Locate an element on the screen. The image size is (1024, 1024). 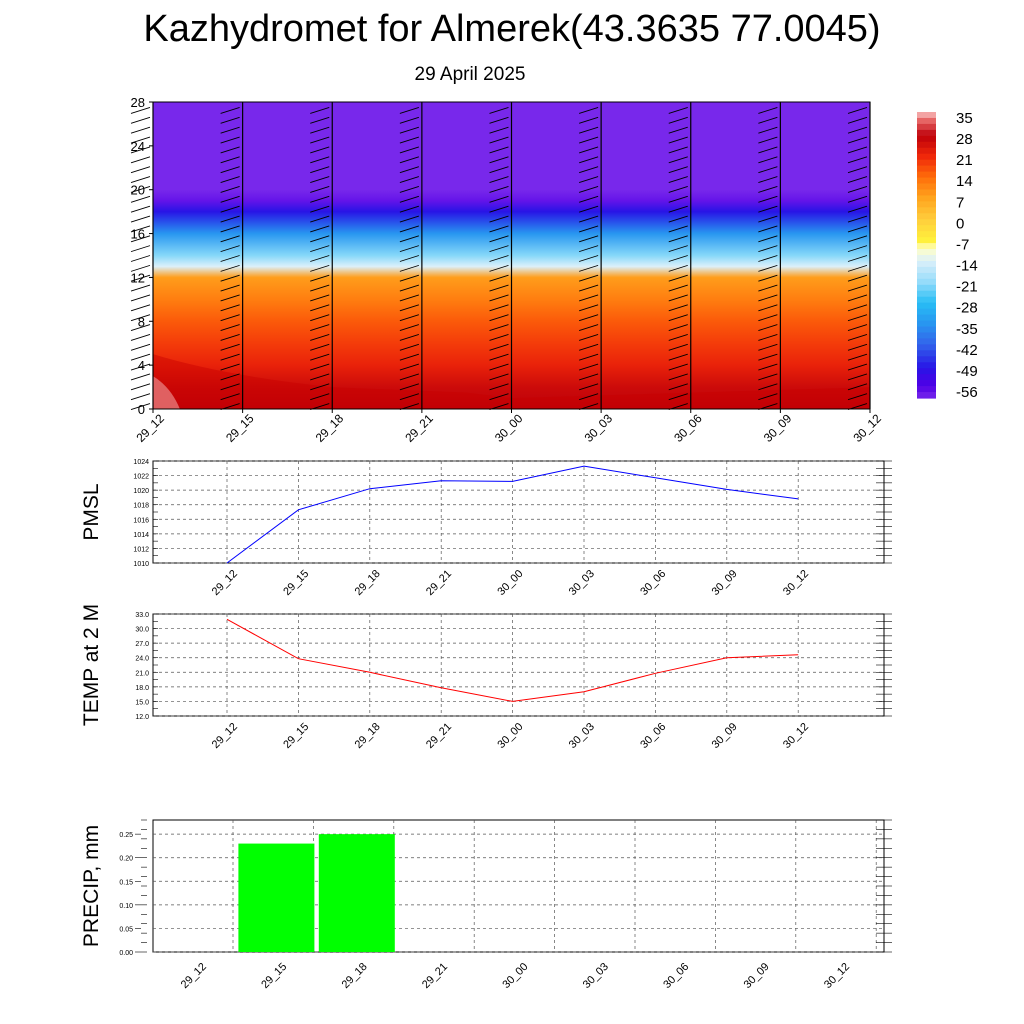
y-tick-label: 18.0 is located at coordinates (142, 688).